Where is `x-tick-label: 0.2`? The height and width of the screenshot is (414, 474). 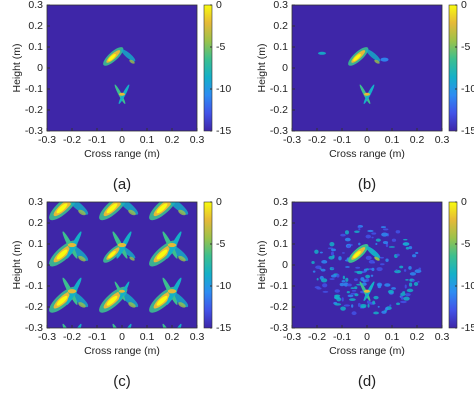 x-tick-label: 0.2 is located at coordinates (417, 140).